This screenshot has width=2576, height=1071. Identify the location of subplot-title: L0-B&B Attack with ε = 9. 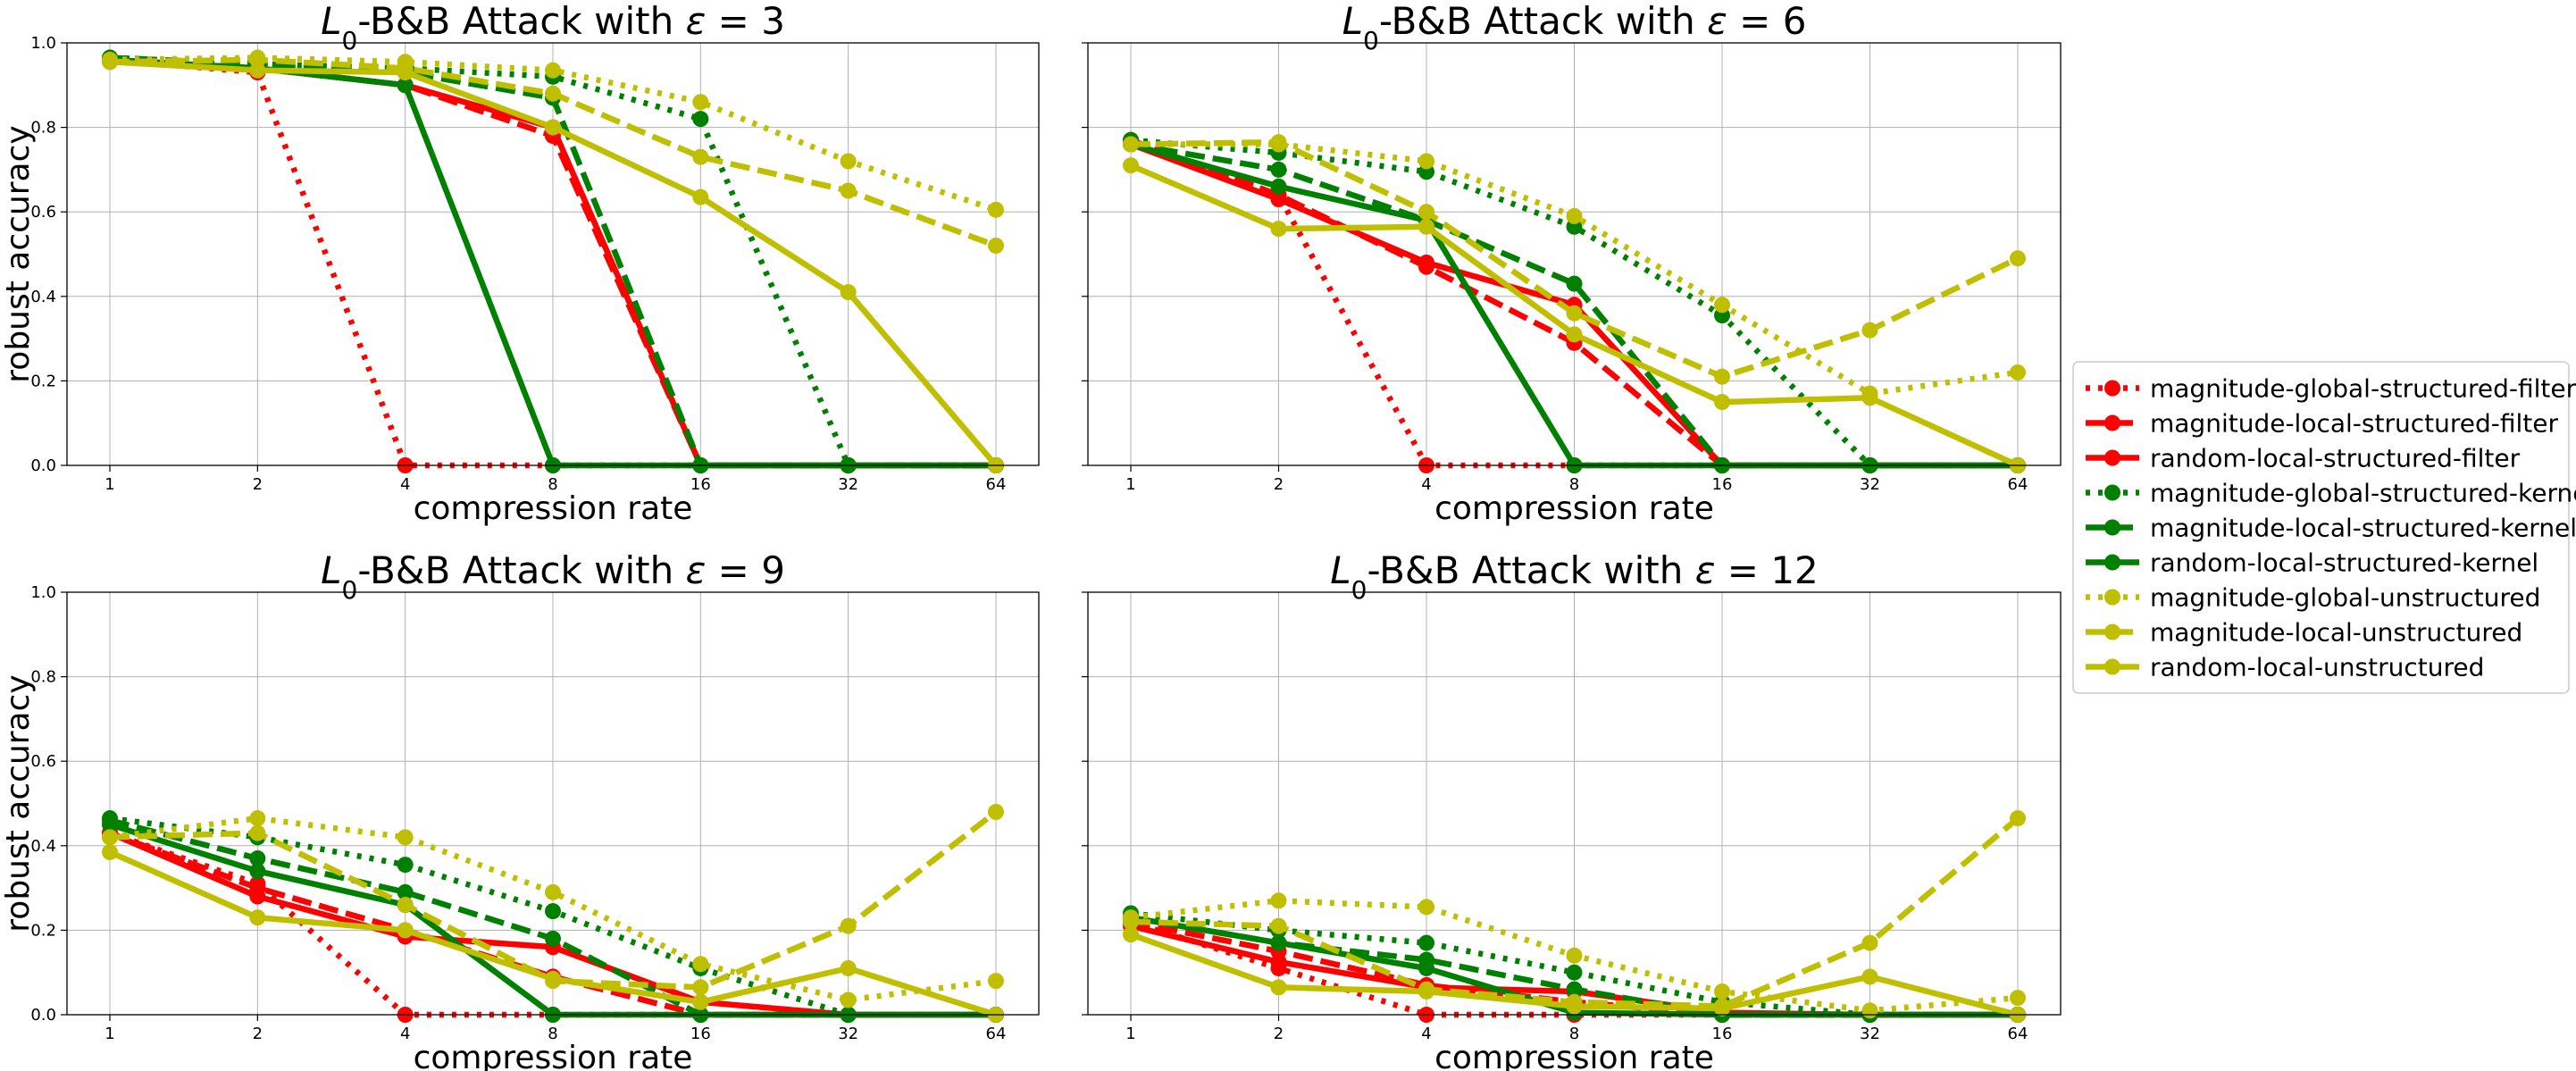
(553, 576).